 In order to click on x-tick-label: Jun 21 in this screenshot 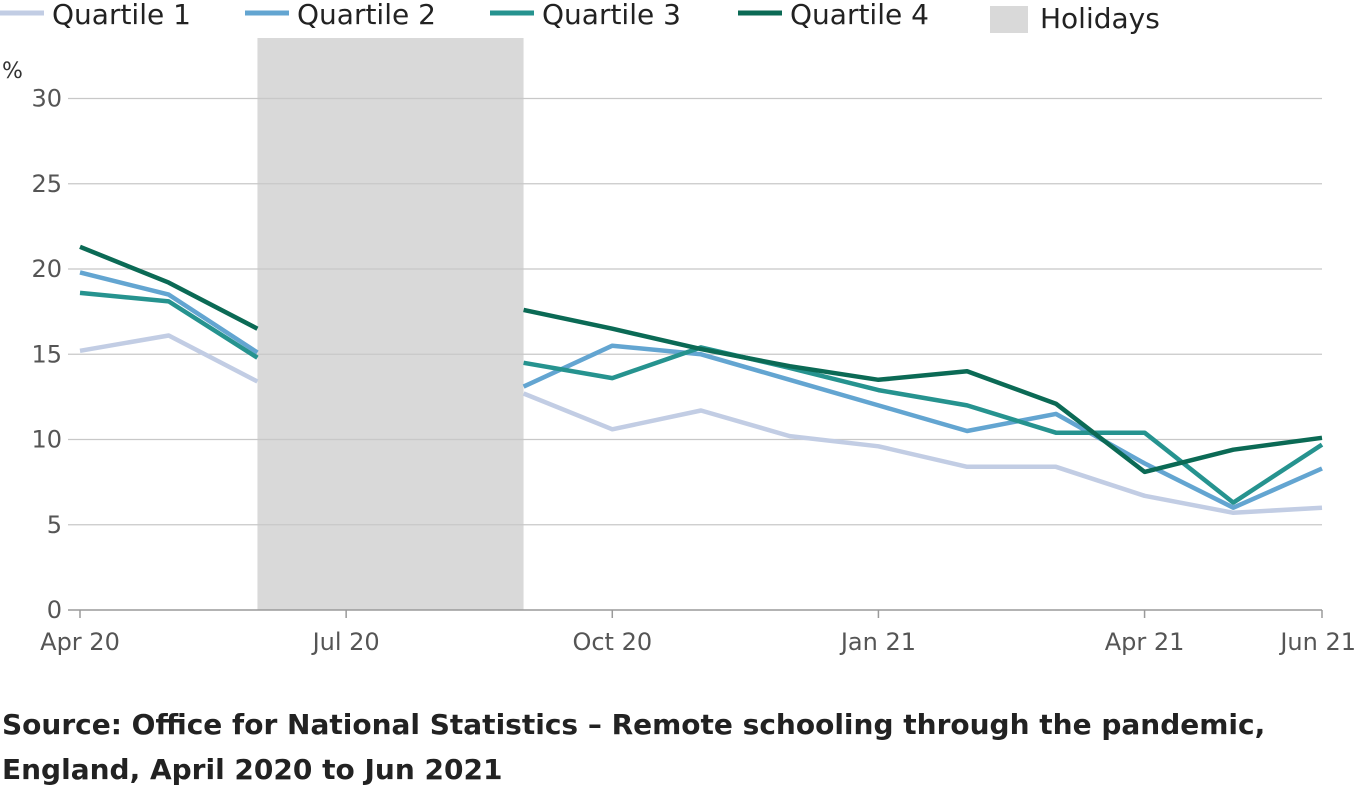, I will do `click(1317, 642)`.